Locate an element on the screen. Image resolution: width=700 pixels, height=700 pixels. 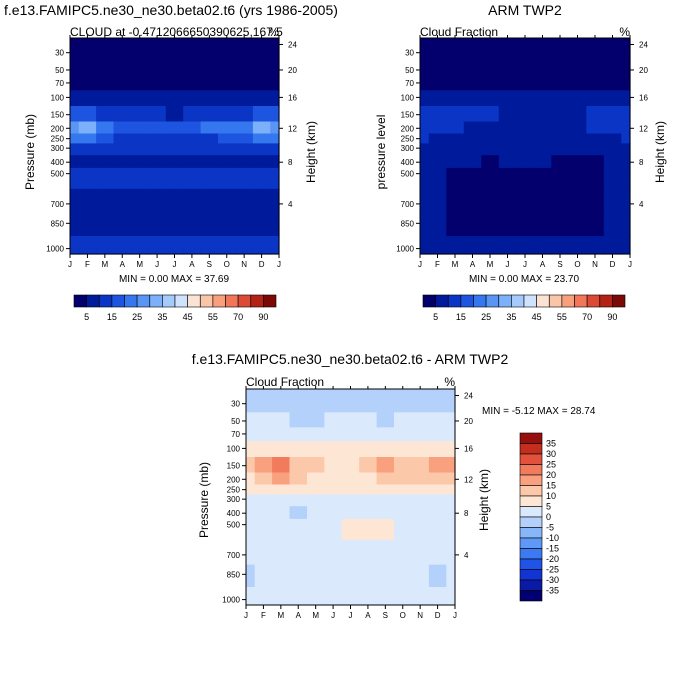
p2-xtick-label: S is located at coordinates (385, 615).